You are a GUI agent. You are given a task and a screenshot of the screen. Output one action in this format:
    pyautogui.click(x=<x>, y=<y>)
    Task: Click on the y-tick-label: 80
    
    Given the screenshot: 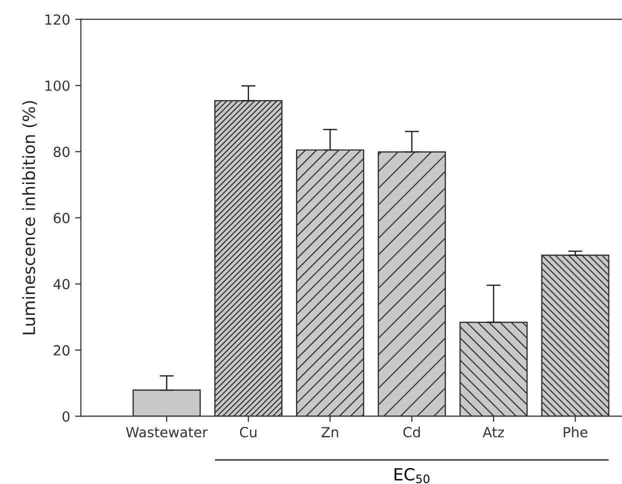 What is the action you would take?
    pyautogui.click(x=62, y=152)
    